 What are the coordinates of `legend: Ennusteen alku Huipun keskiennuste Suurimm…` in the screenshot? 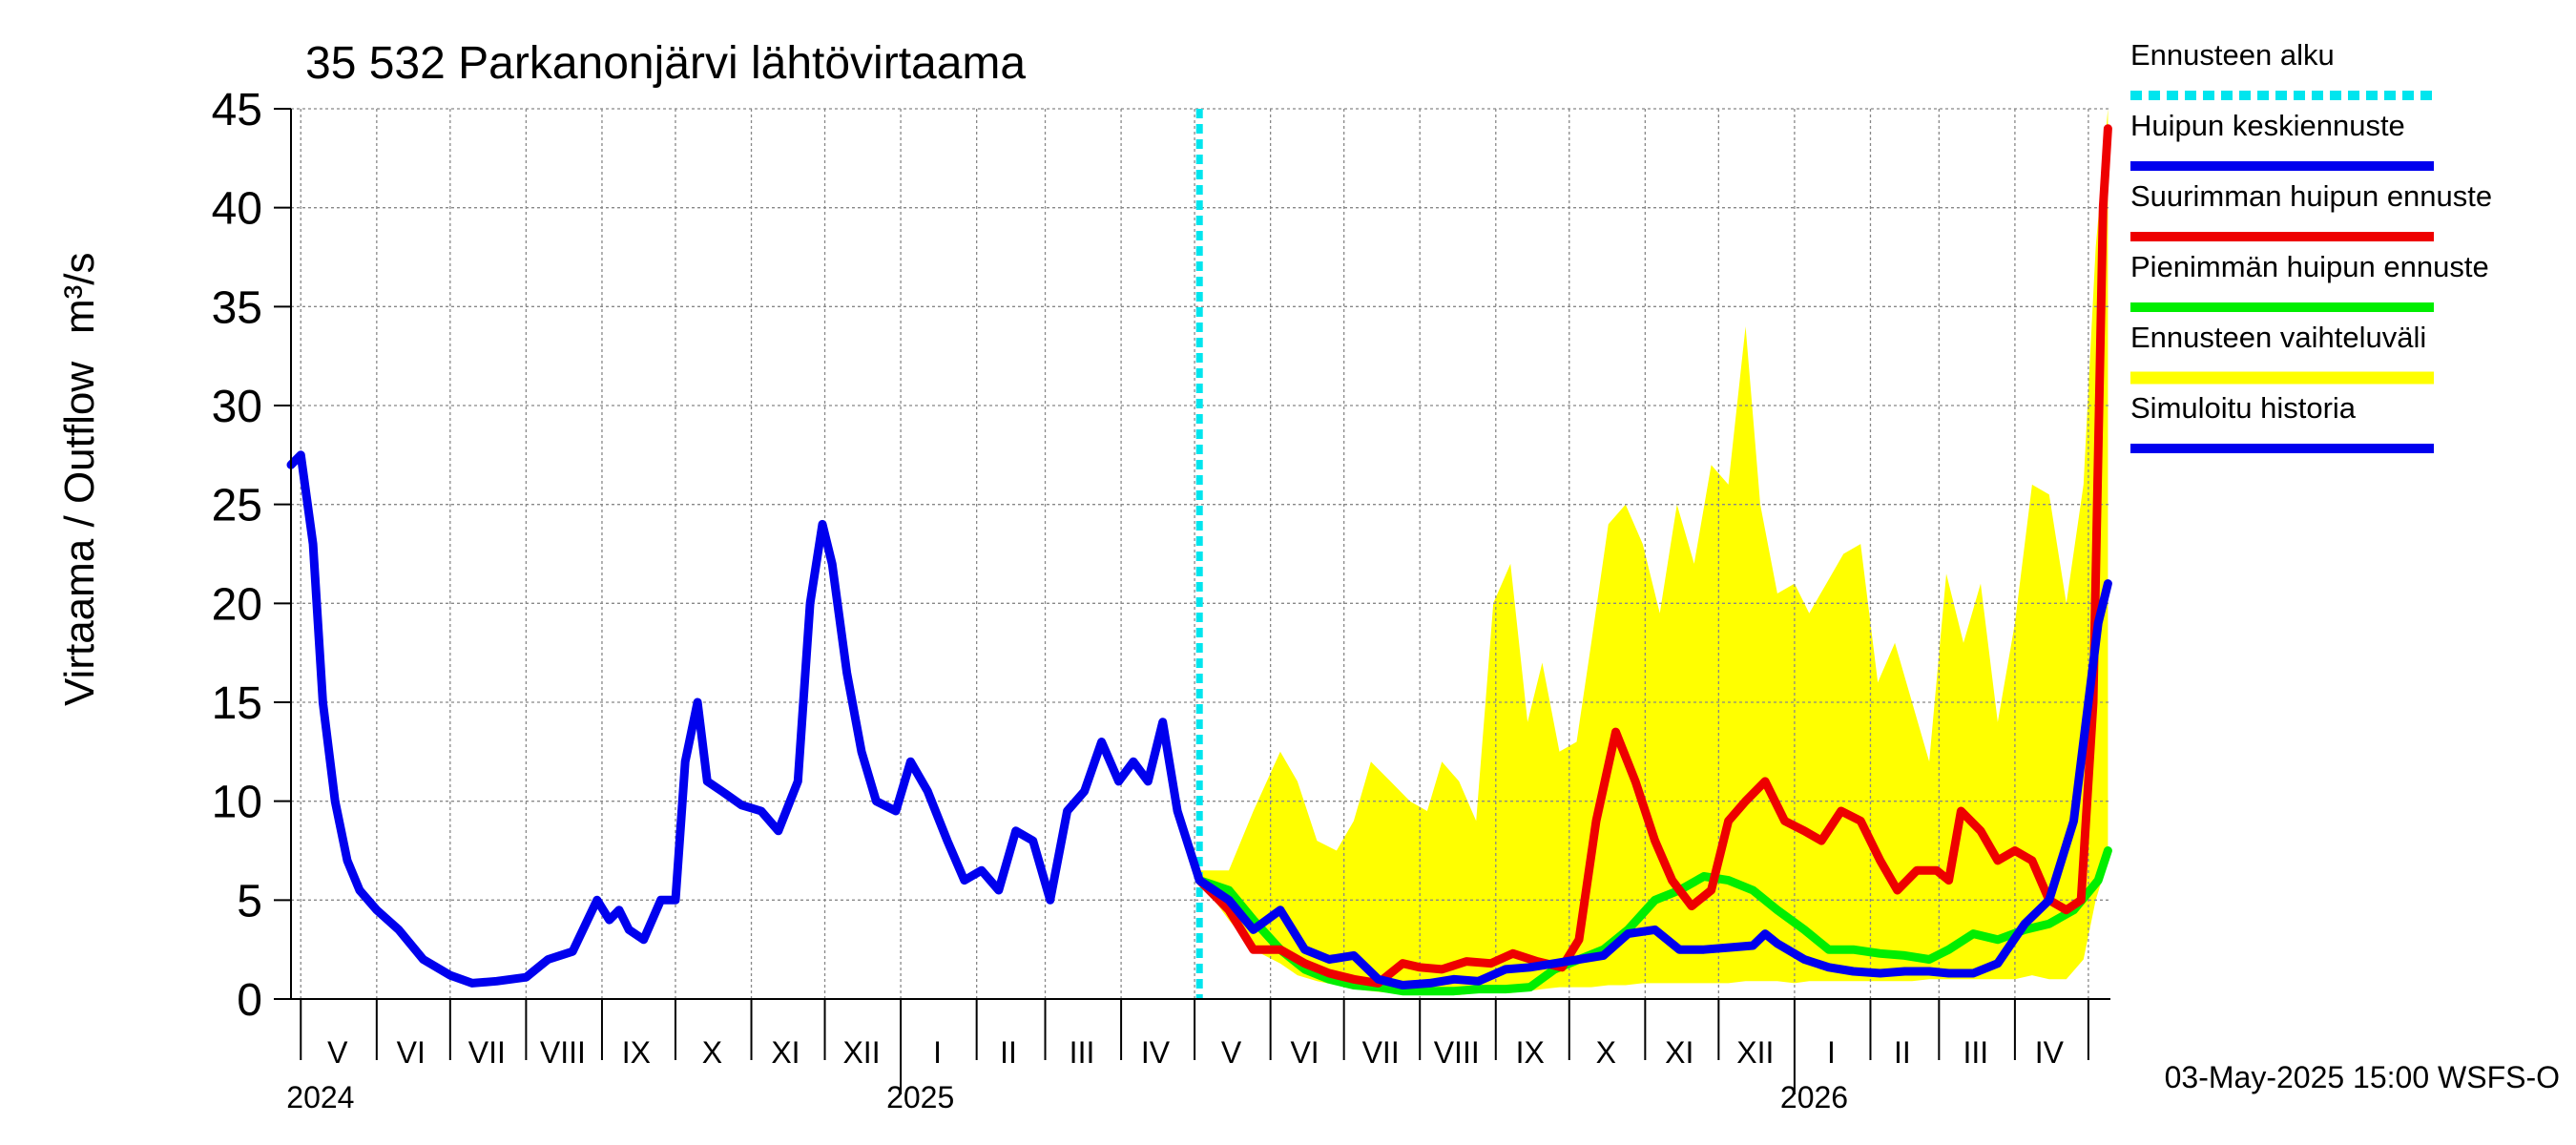 It's located at (2311, 245).